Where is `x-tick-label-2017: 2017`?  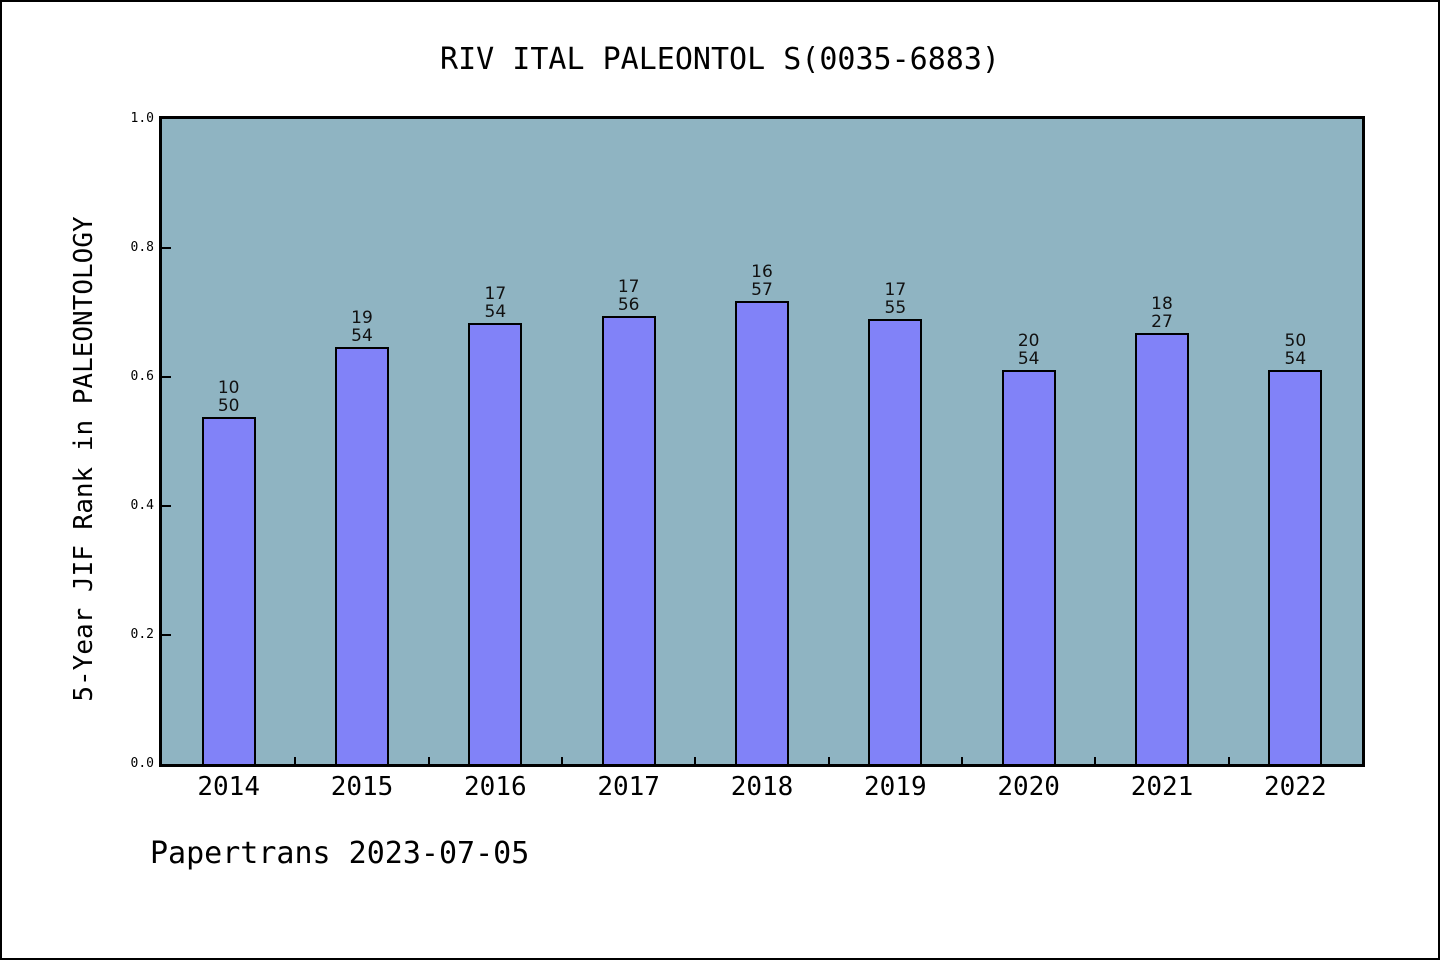 x-tick-label-2017: 2017 is located at coordinates (628, 787).